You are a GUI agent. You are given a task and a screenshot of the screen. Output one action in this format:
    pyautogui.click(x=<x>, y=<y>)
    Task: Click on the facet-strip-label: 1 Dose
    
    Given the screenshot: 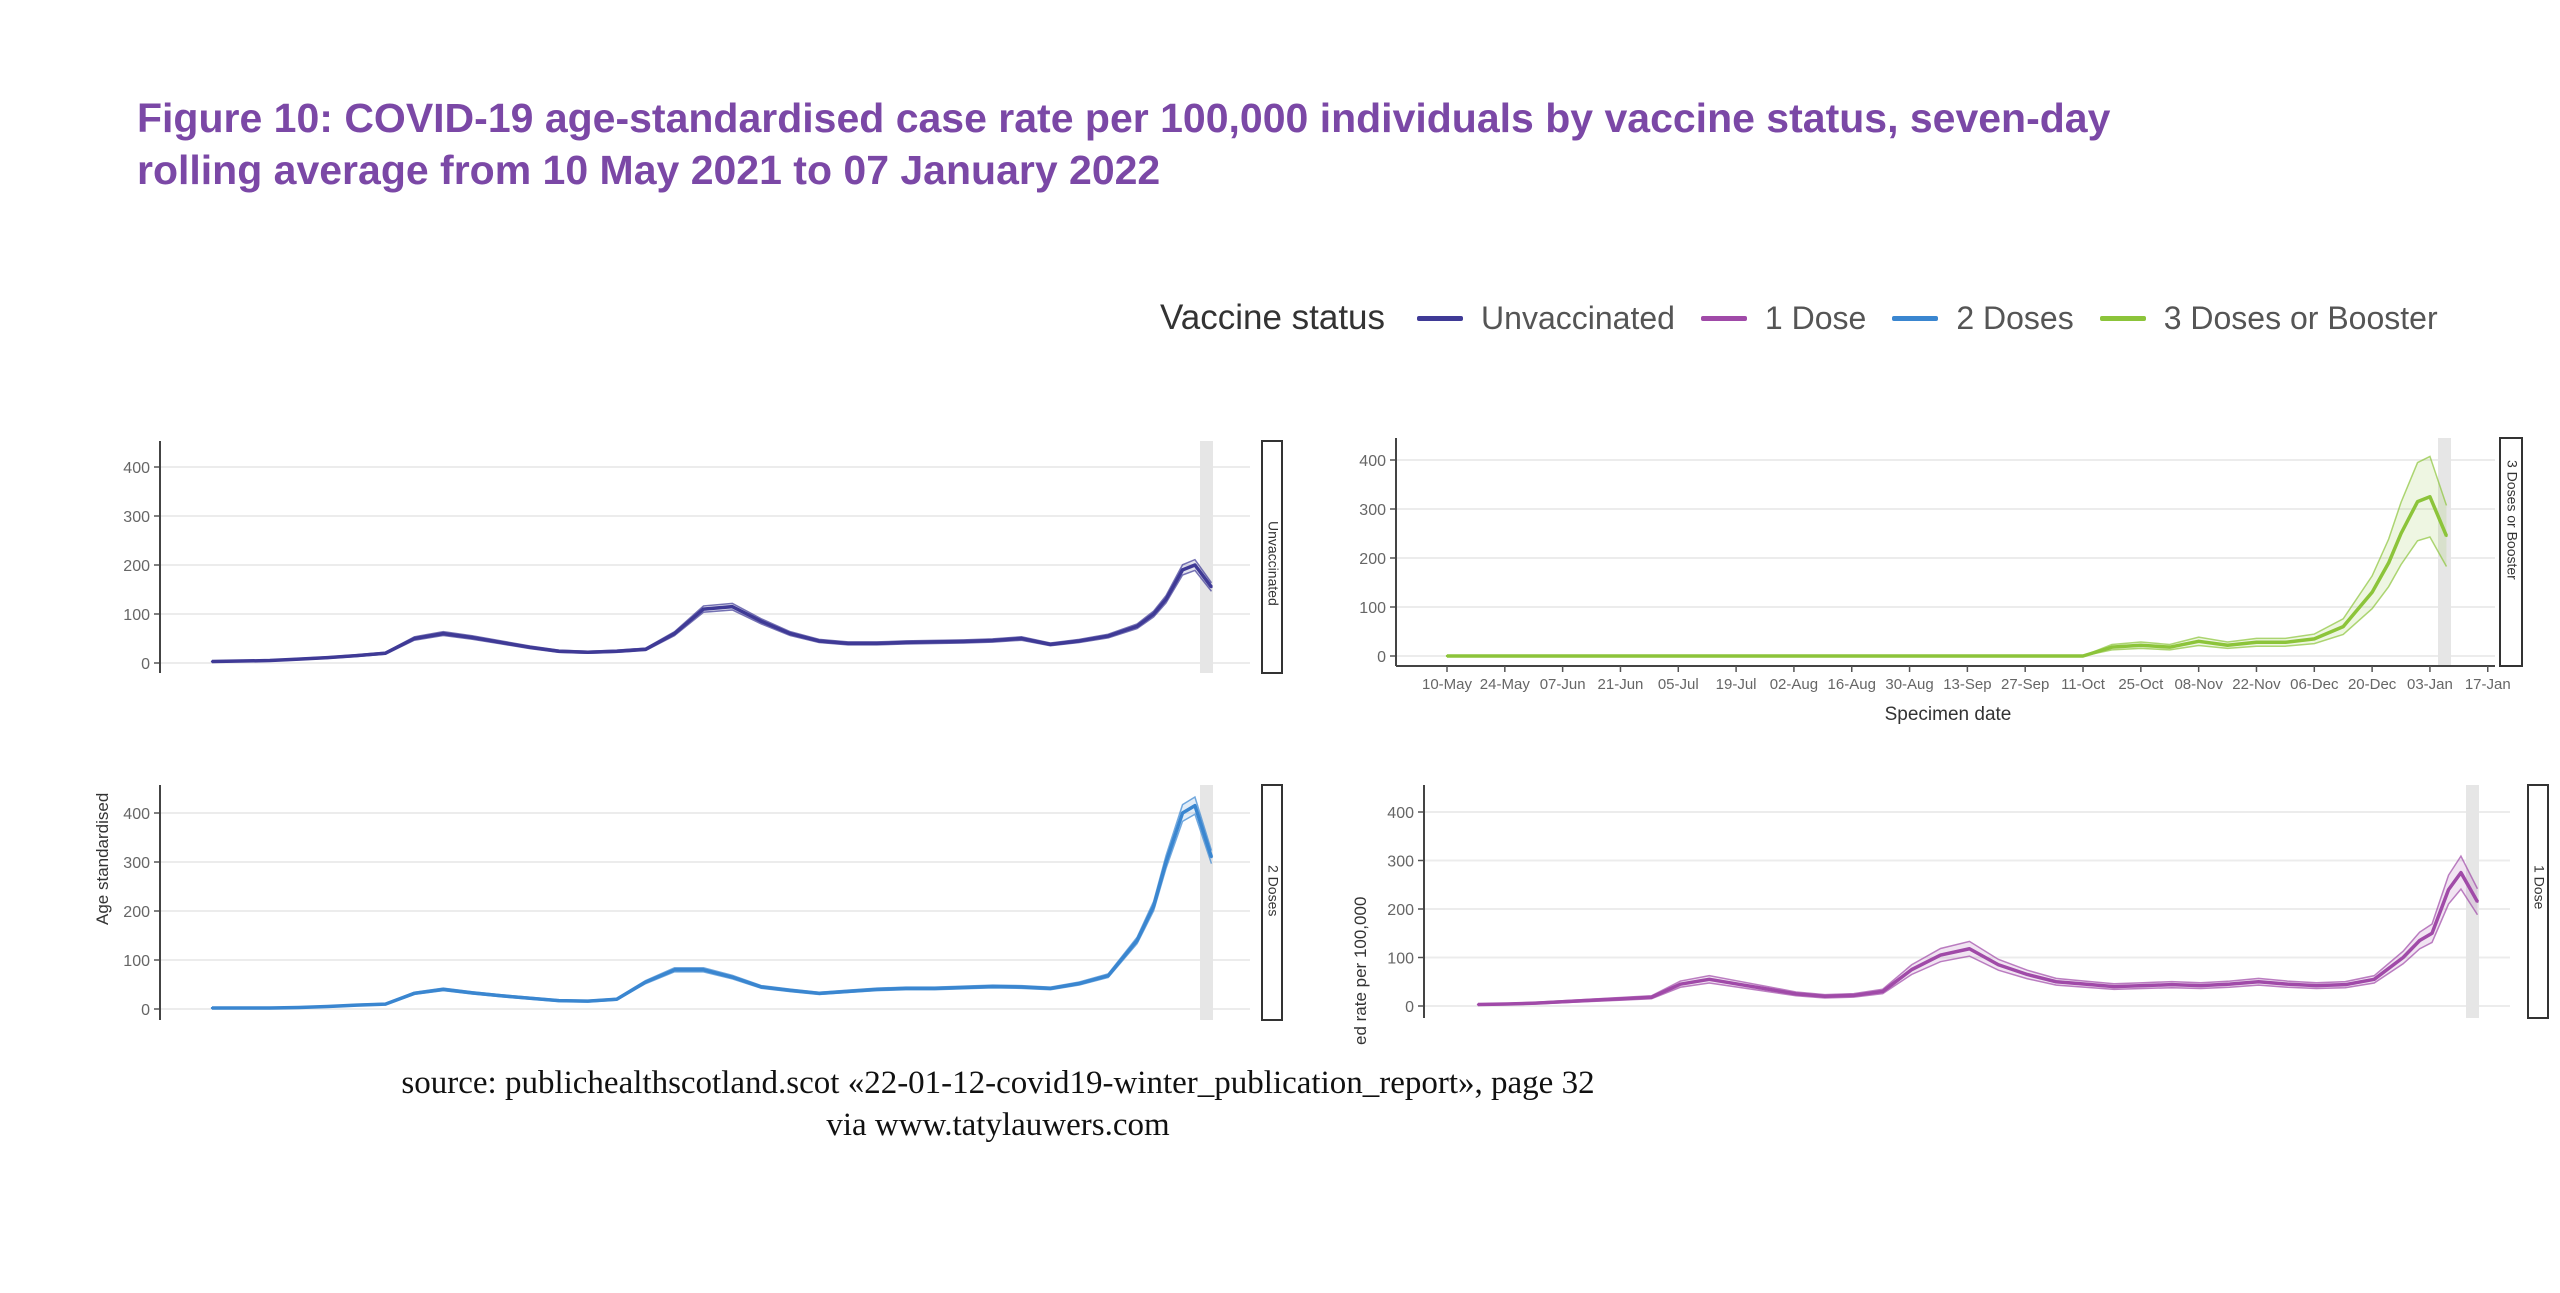 What is the action you would take?
    pyautogui.click(x=2539, y=887)
    